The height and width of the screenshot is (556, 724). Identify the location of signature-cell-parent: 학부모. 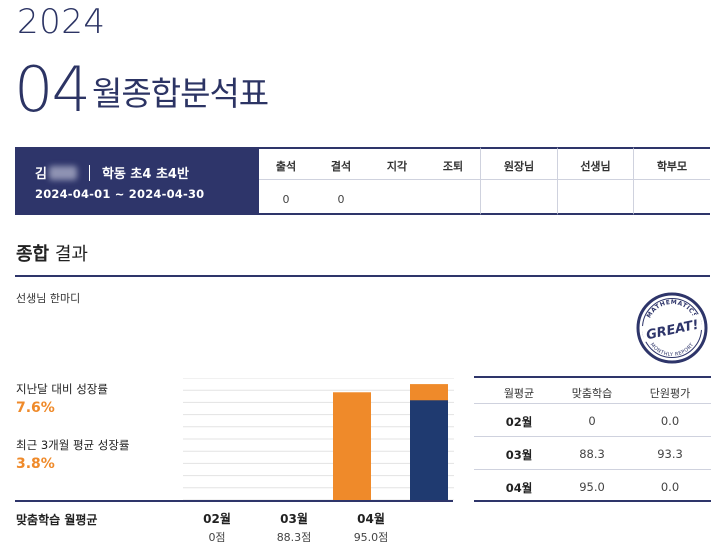
(671, 181).